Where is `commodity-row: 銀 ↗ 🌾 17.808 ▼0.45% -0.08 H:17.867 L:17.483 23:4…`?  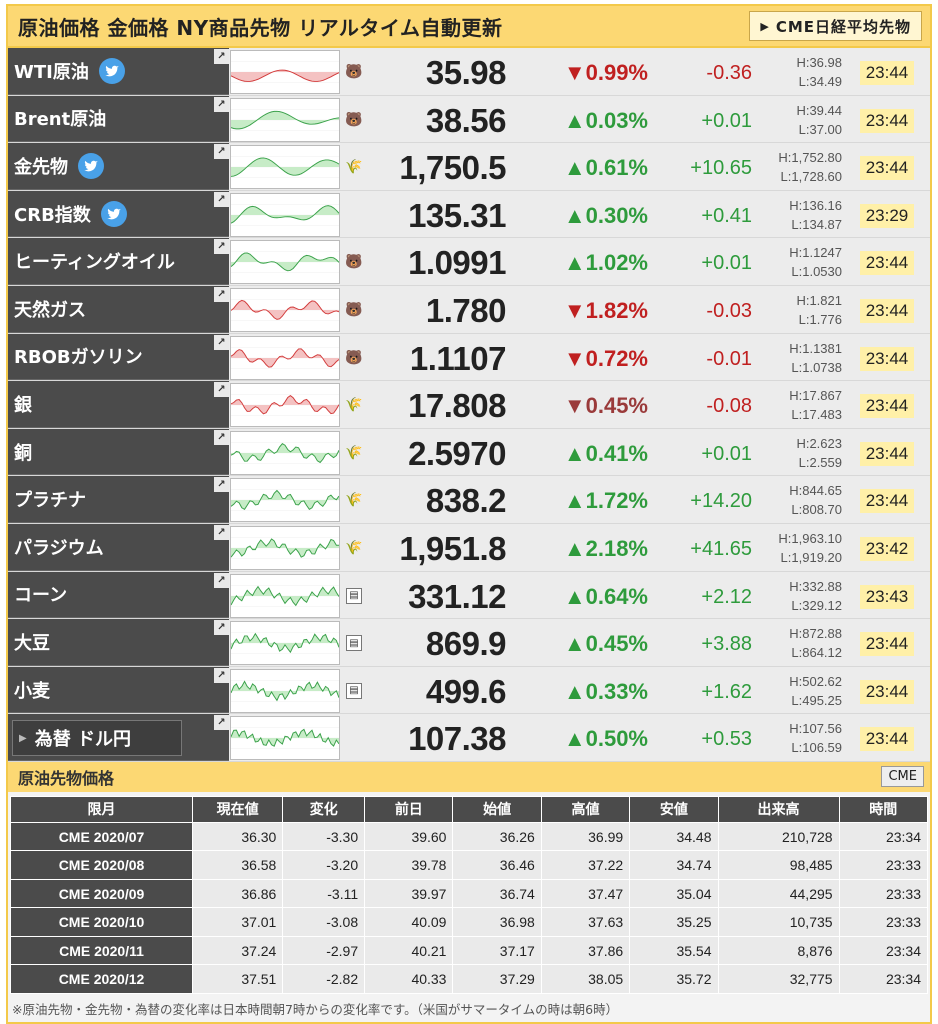
commodity-row: 銀 ↗ 🌾 17.808 ▼0.45% -0.08 H:17.867 L:17.483 23:4… is located at coordinates (469, 405).